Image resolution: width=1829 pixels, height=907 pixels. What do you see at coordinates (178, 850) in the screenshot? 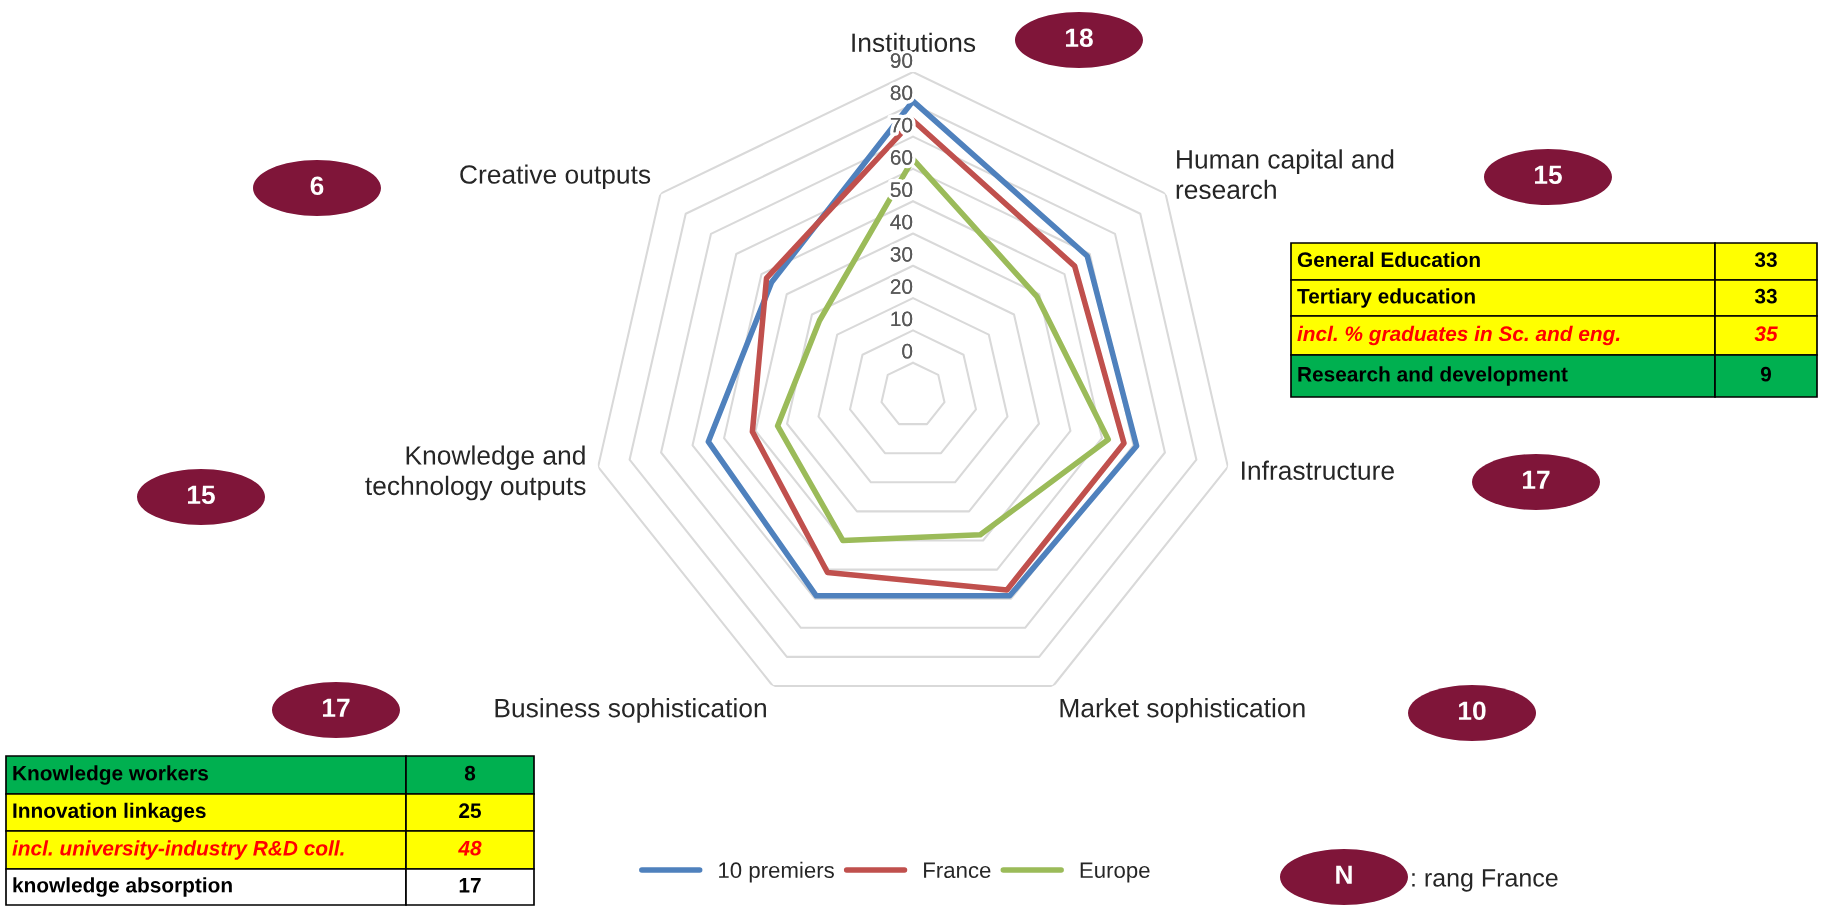
I see `text: incl. university-industry R&D coll.` at bounding box center [178, 850].